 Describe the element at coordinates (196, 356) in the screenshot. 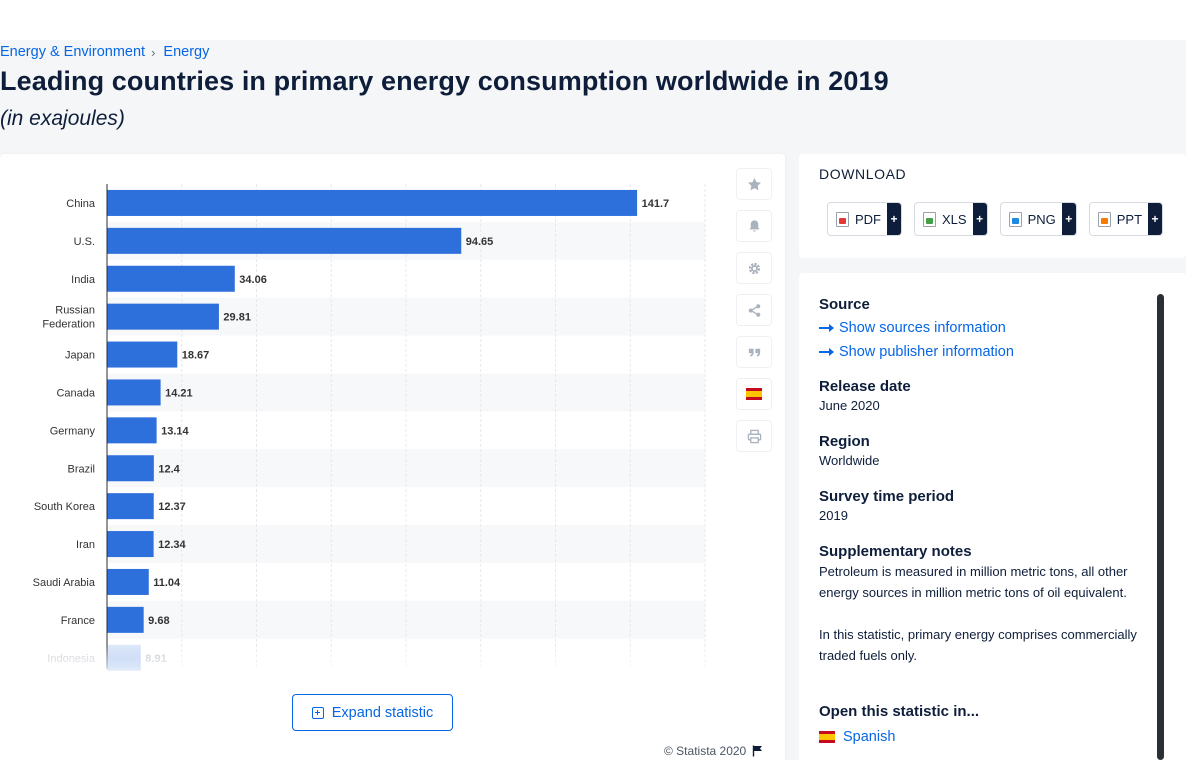

I see `value-label: 18.67` at that location.